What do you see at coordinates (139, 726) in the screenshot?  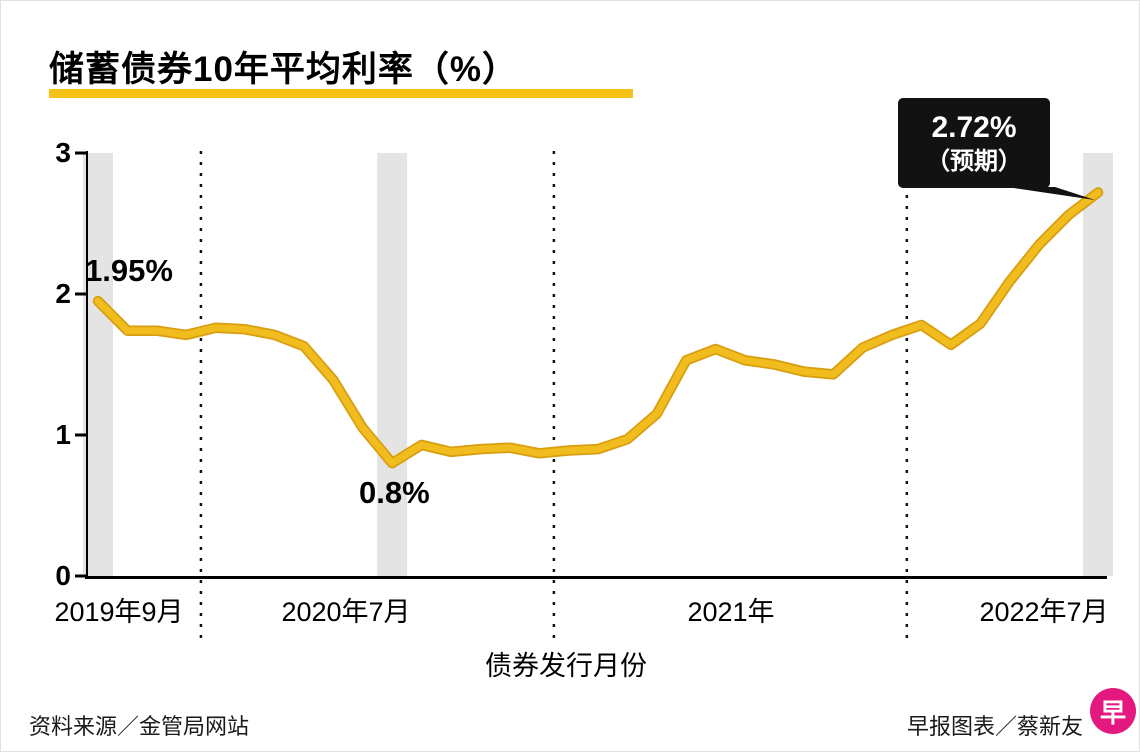 I see `source-credit: 资料来源／金管局网站` at bounding box center [139, 726].